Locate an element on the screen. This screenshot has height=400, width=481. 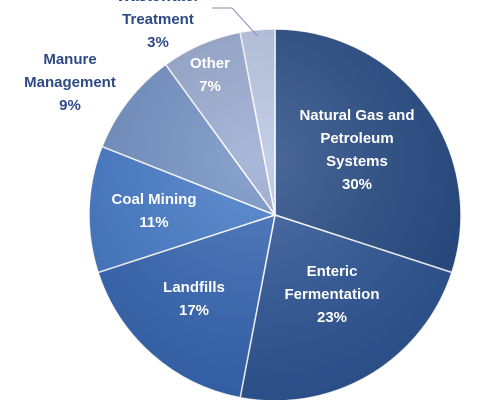
slice-label-manure-management: Manure Management 9% is located at coordinates (70, 82).